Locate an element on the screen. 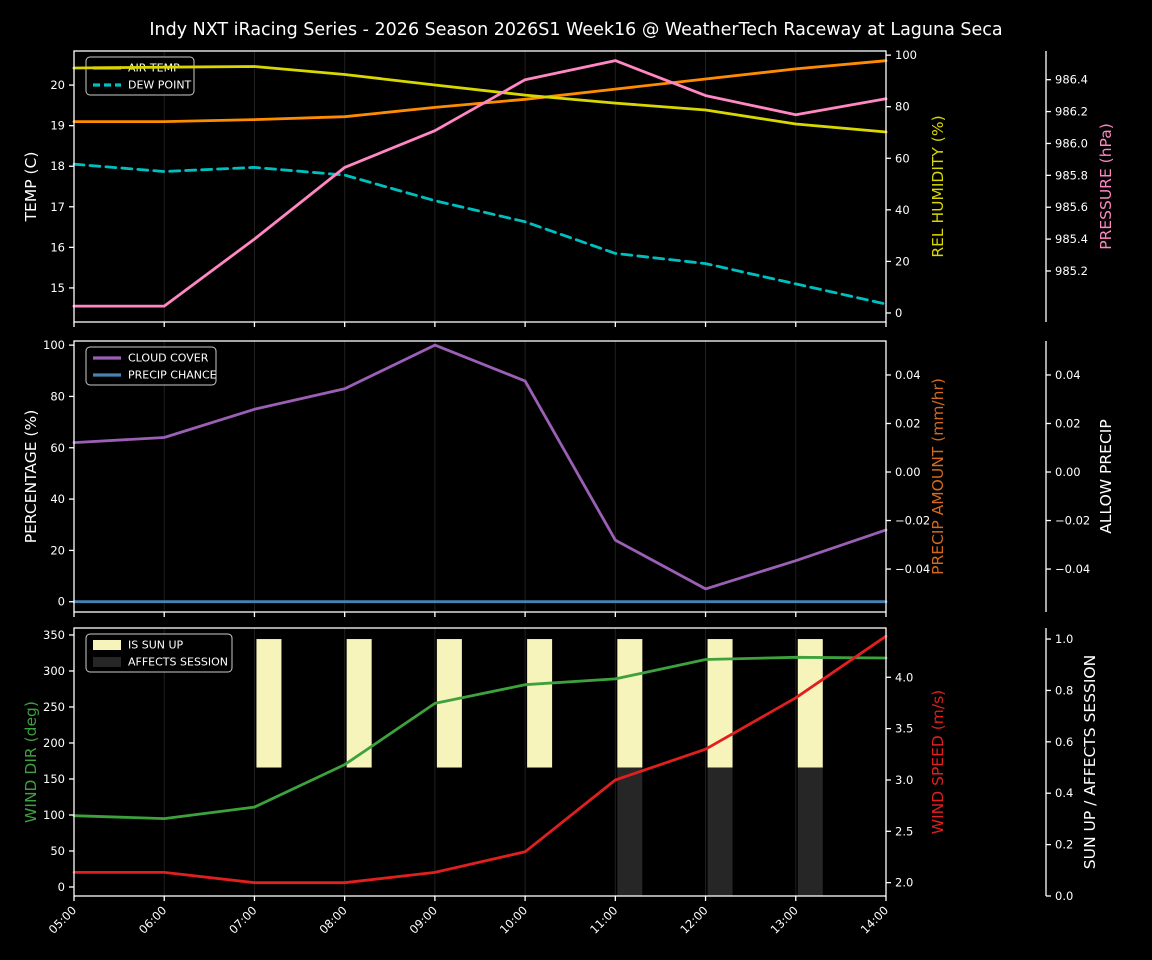  x-tick-label: 11:00 is located at coordinates (603, 919).